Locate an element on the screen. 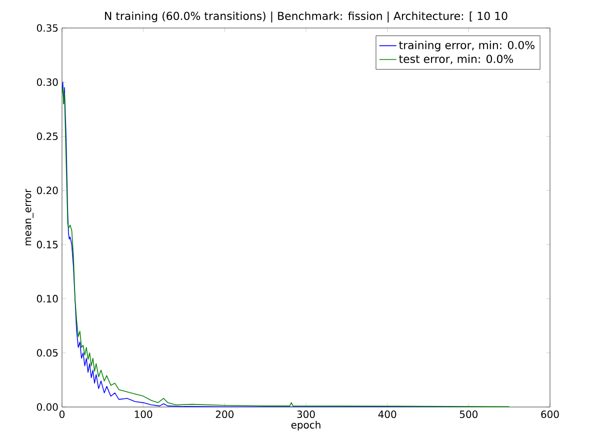 The width and height of the screenshot is (591, 447). legend-label: training error, min: 0.0% is located at coordinates (466, 46).